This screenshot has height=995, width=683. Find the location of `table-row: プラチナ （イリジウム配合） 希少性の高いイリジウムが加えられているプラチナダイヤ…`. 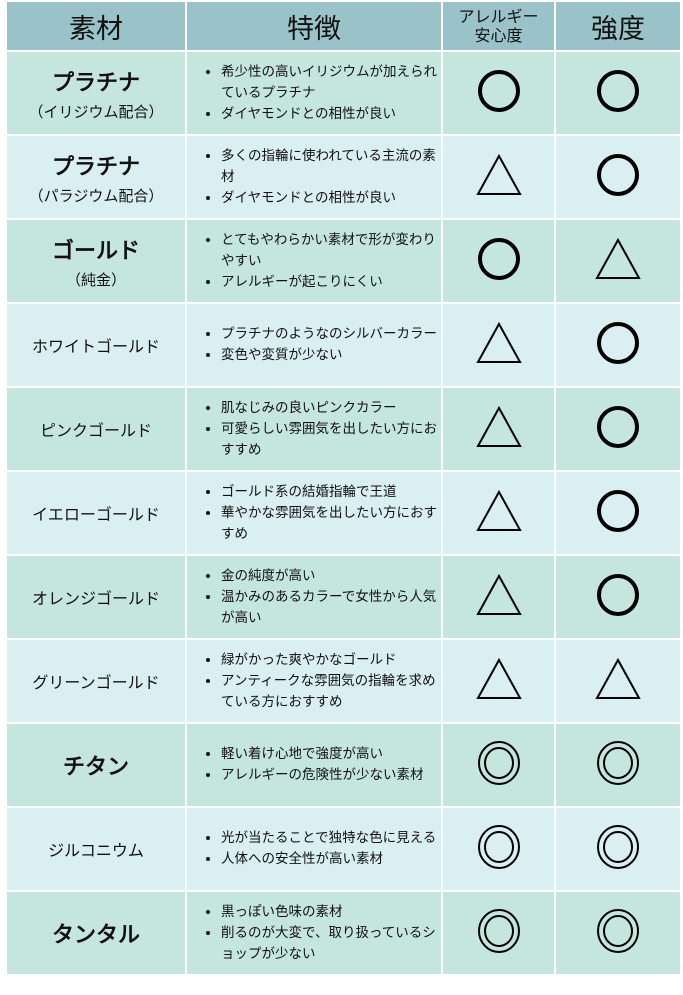

table-row: プラチナ （イリジウム配合） 希少性の高いイリジウムが加えられているプラチナダイヤ… is located at coordinates (343, 93).